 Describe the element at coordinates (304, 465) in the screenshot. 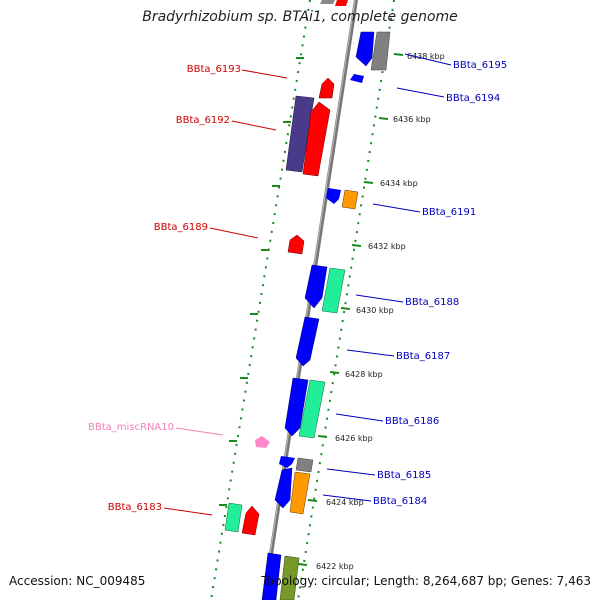

I see `gene-feature-6185-gray` at that location.